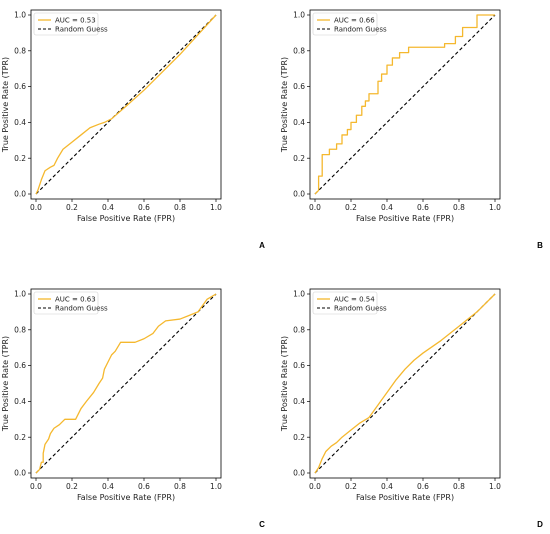  I want to click on panel-label: D, so click(540, 524).